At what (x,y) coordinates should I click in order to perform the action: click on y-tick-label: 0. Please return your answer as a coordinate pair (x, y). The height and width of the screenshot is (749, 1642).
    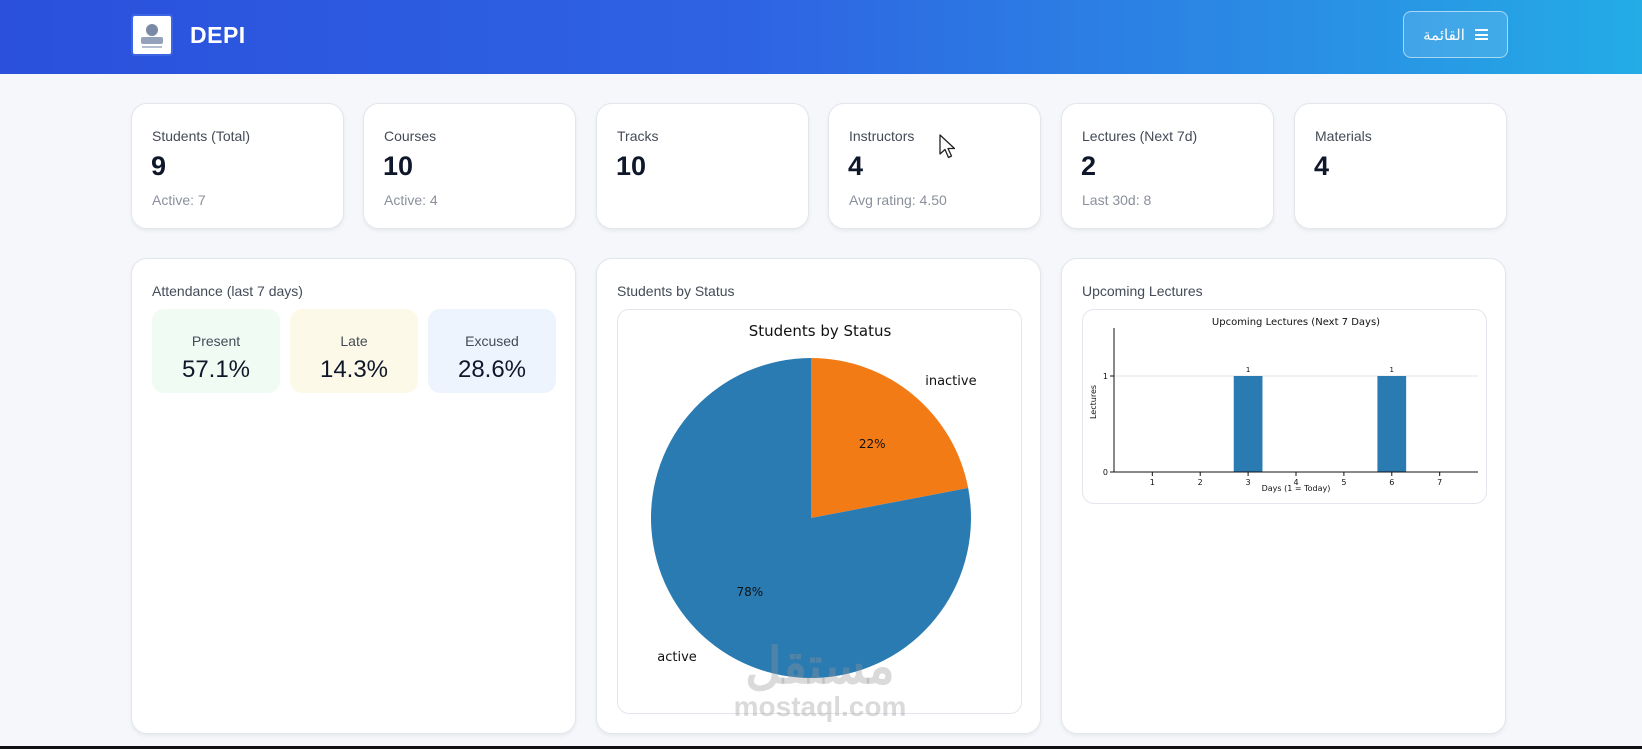
    Looking at the image, I should click on (1105, 472).